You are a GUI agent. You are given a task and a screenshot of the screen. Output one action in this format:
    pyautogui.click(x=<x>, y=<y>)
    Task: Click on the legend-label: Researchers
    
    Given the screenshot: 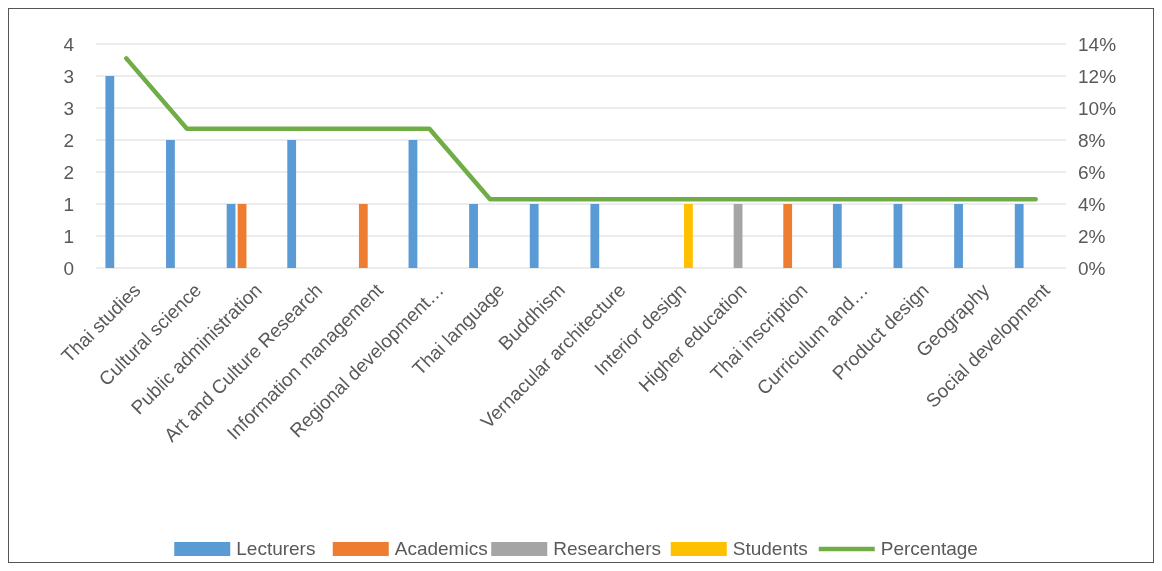 What is the action you would take?
    pyautogui.click(x=607, y=548)
    